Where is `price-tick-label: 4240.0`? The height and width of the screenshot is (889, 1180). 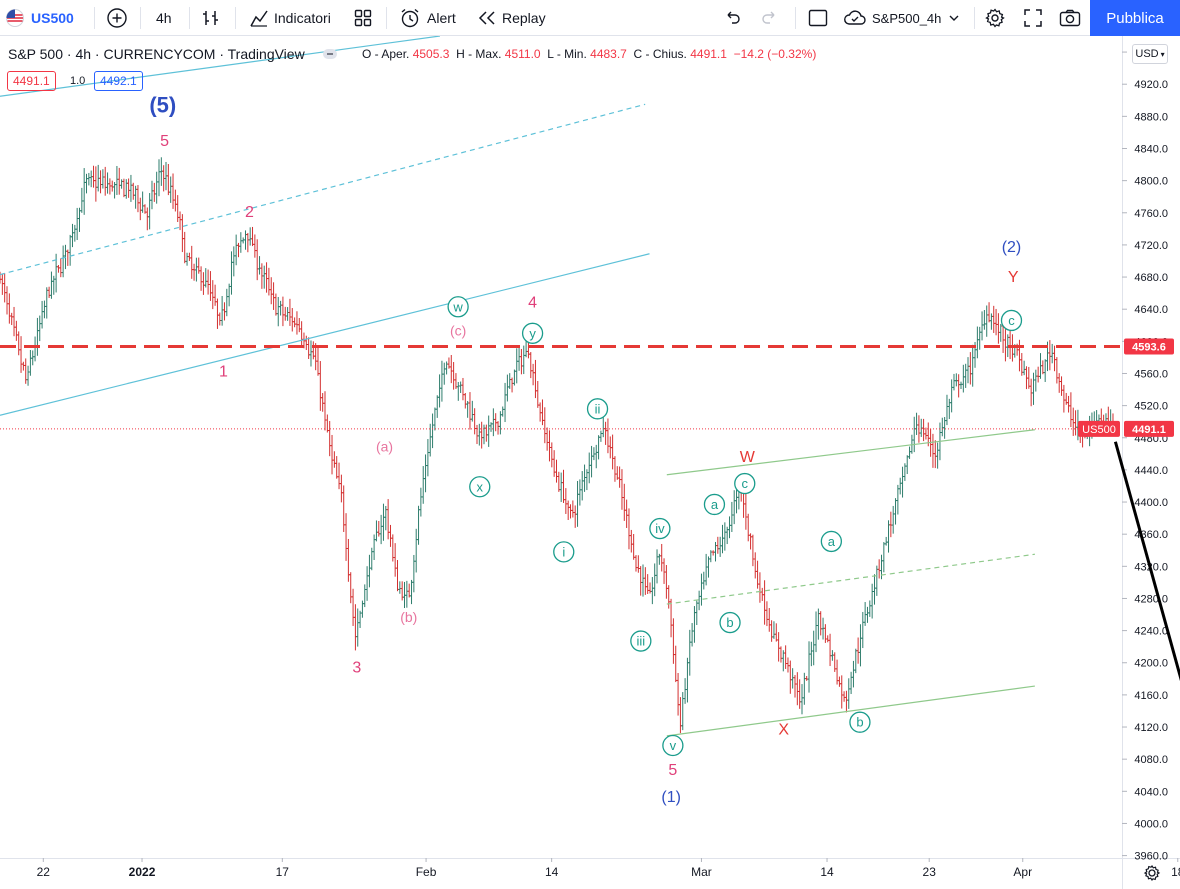 price-tick-label: 4240.0 is located at coordinates (1151, 632).